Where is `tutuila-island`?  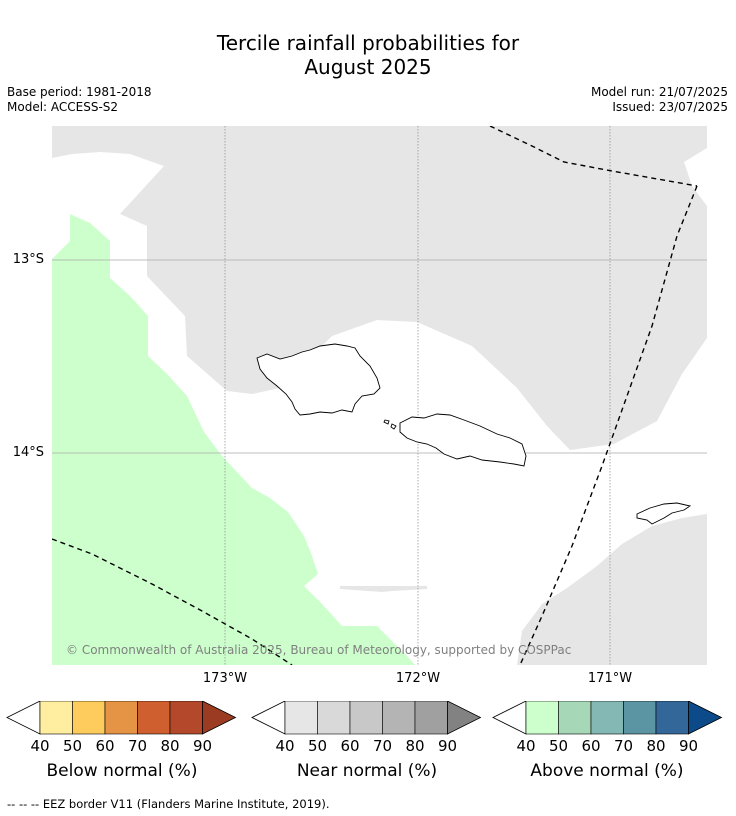 tutuila-island is located at coordinates (664, 513).